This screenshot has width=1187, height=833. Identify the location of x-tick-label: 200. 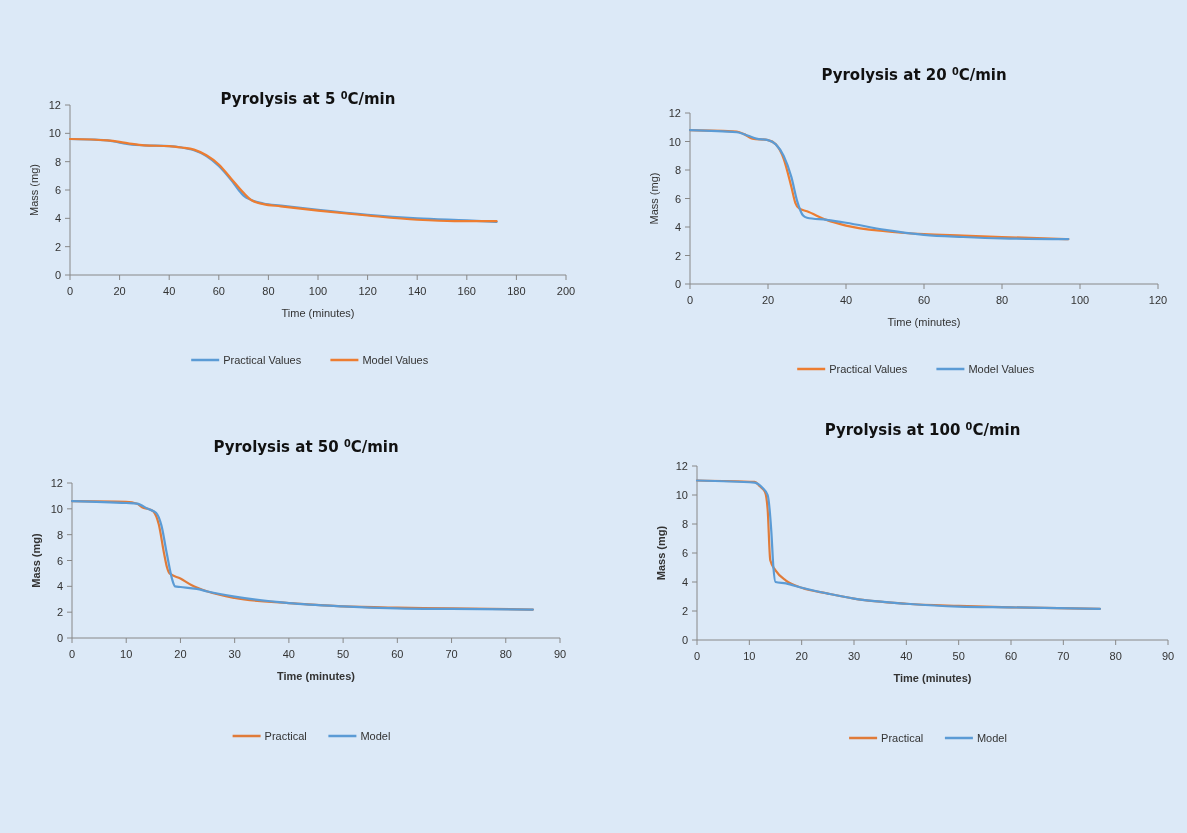
(566, 291).